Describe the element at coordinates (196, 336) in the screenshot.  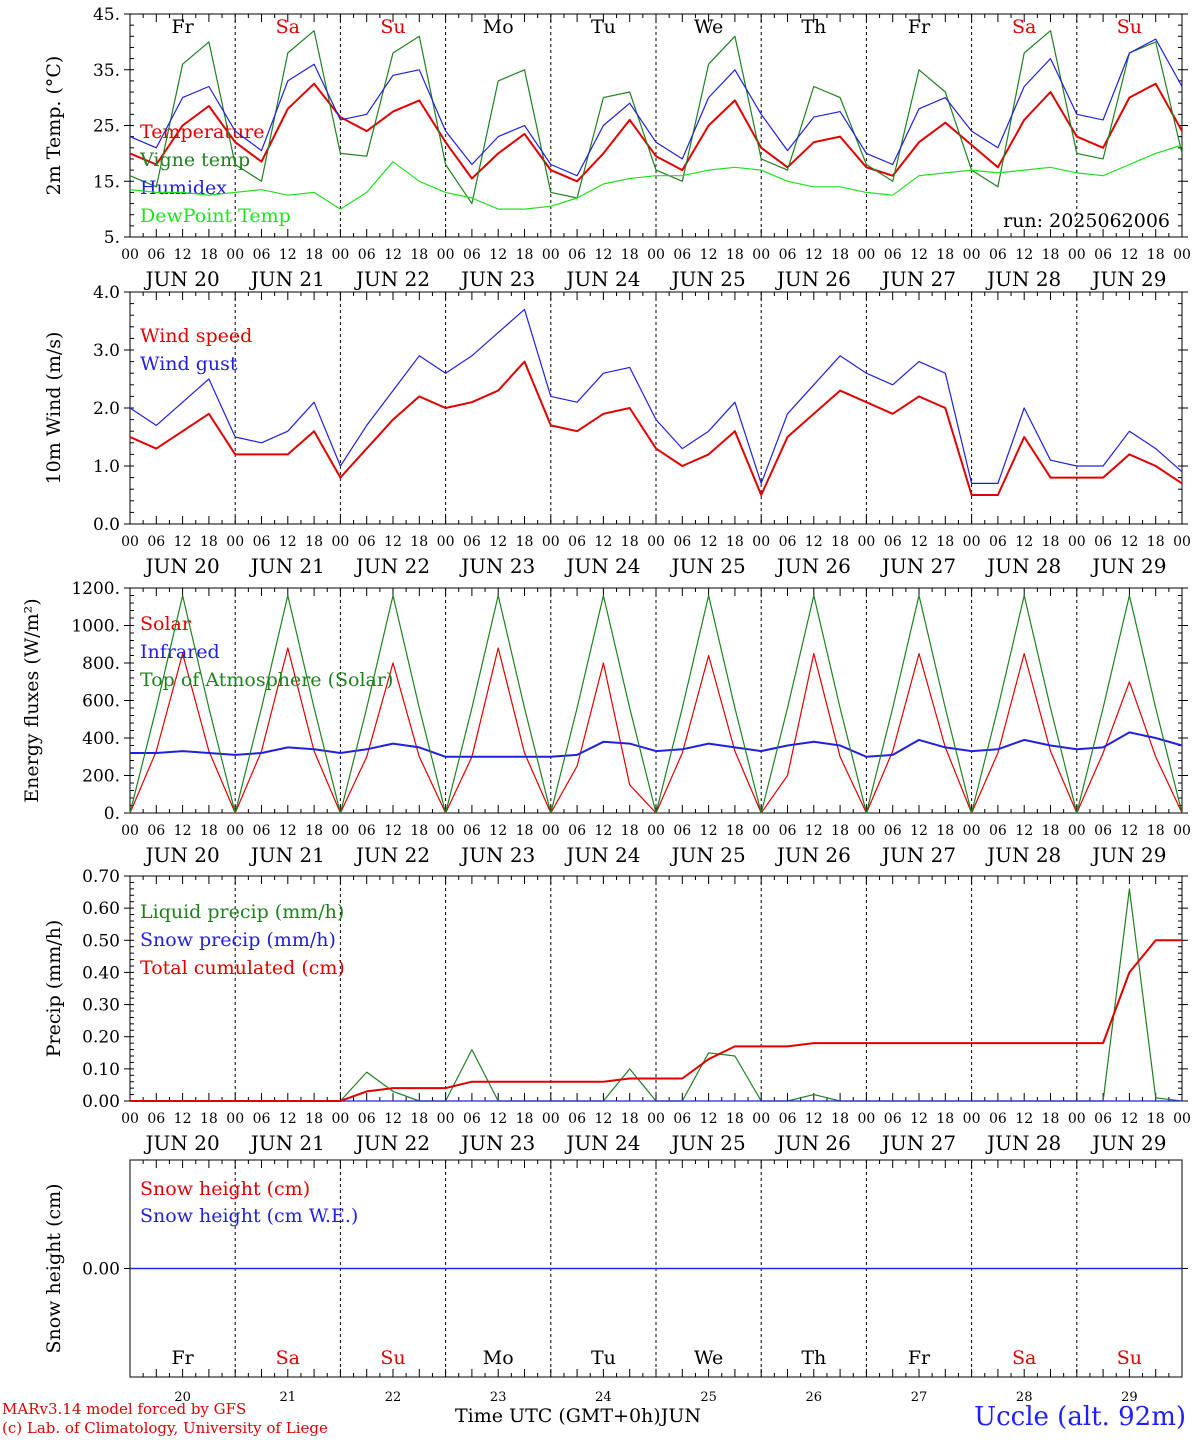
I see `legend-entry: Wind speed` at that location.